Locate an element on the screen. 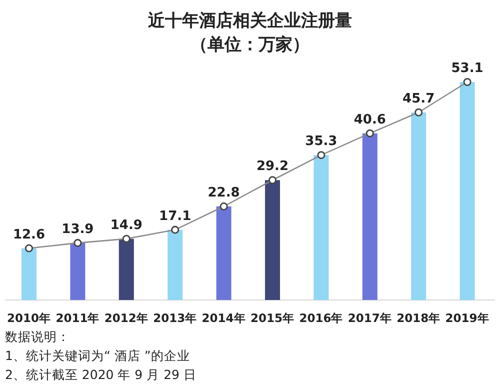  x-tick-label: 2018年 is located at coordinates (418, 318).